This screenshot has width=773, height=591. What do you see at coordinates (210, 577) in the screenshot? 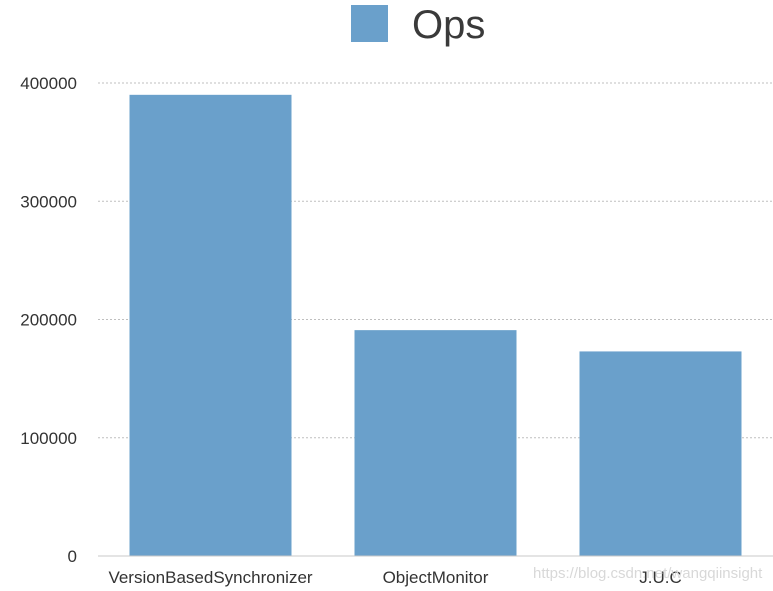
I see `x-category-label: VersionBasedSynchronizer` at bounding box center [210, 577].